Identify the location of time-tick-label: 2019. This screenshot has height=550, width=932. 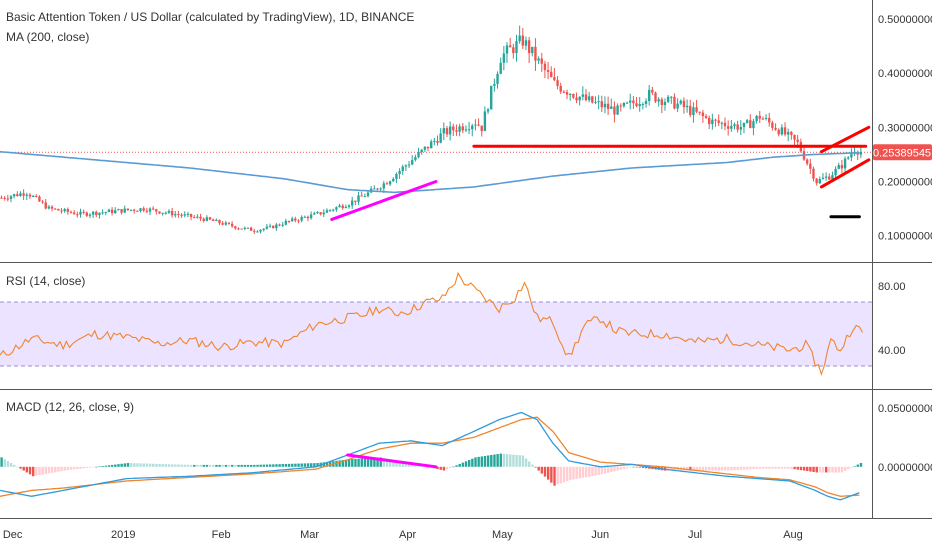
(123, 535).